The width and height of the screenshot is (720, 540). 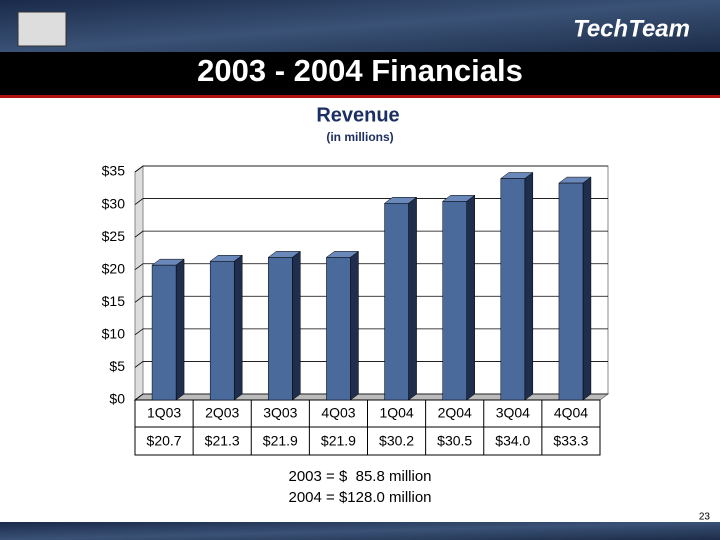 What do you see at coordinates (360, 70) in the screenshot?
I see `slide-title: 2003 - 2004 Financials` at bounding box center [360, 70].